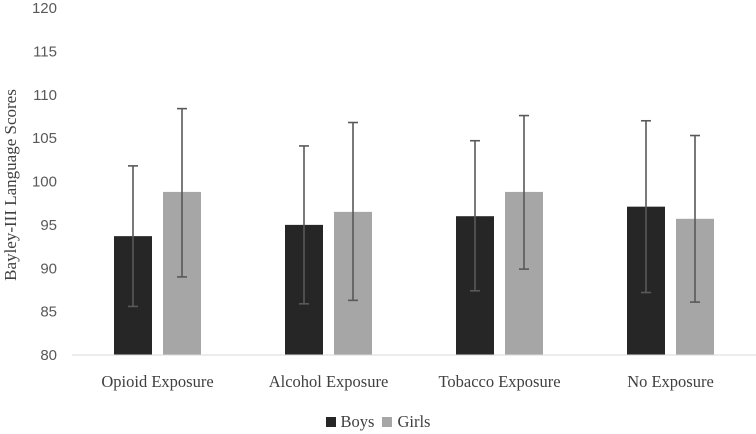 Image resolution: width=756 pixels, height=434 pixels. I want to click on x-tick-label: Opioid Exposure, so click(157, 381).